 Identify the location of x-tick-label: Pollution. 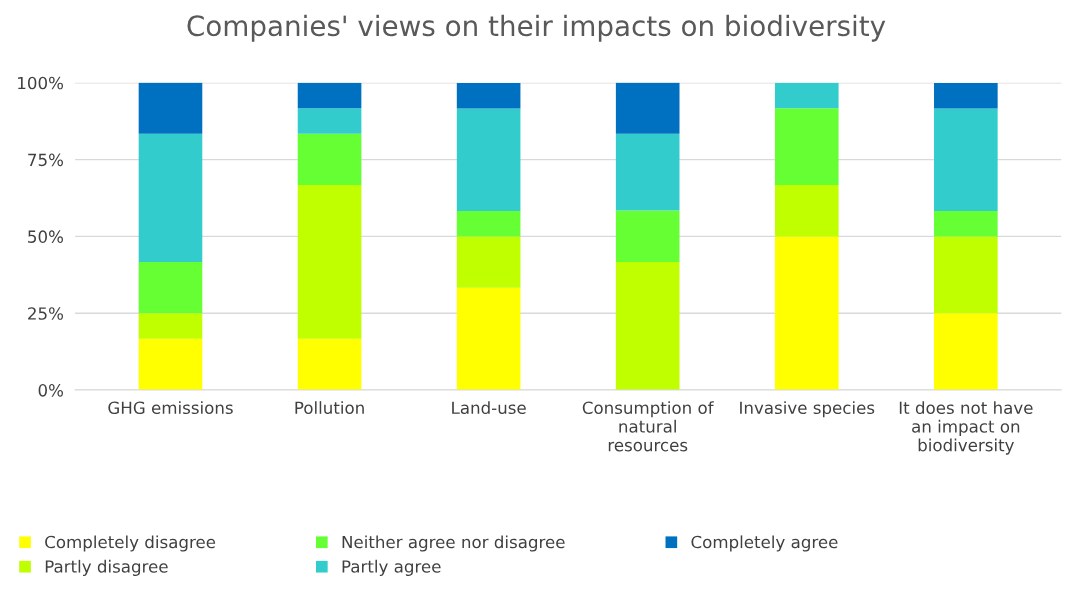
(329, 408).